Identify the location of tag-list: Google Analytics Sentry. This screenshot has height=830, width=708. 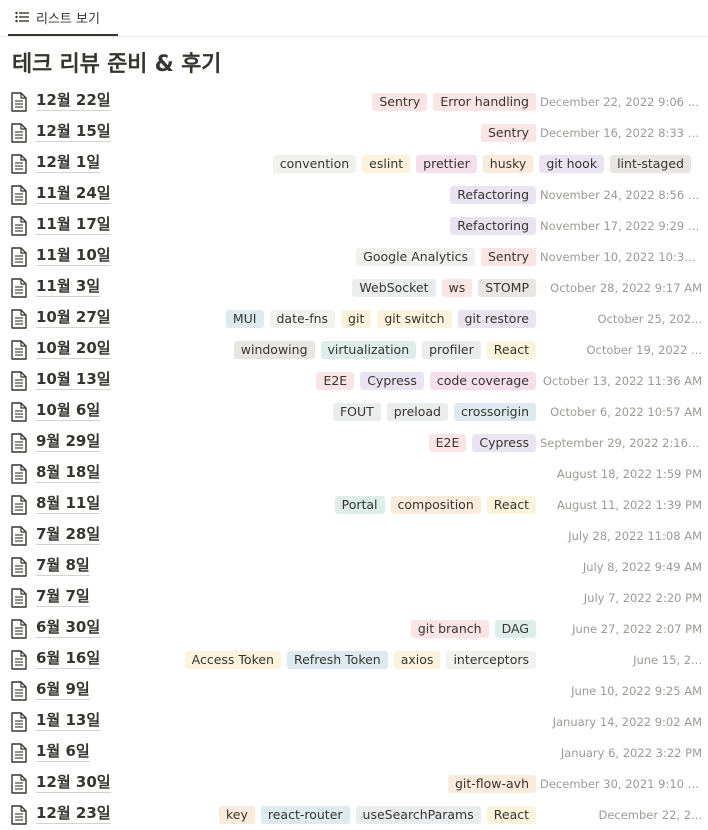
(446, 257).